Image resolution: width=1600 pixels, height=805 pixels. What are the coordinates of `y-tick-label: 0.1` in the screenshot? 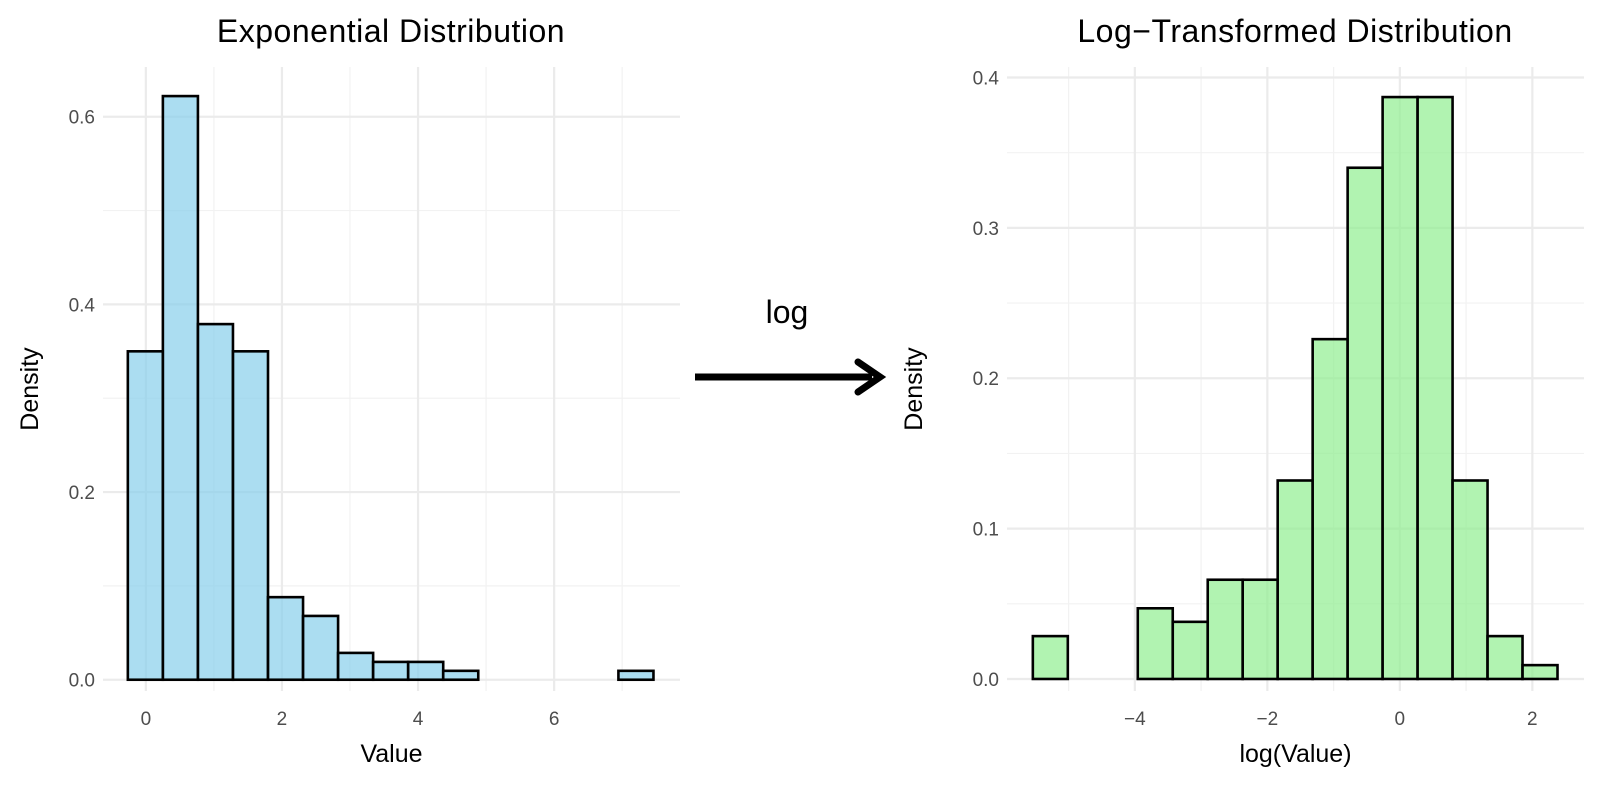 It's located at (986, 530).